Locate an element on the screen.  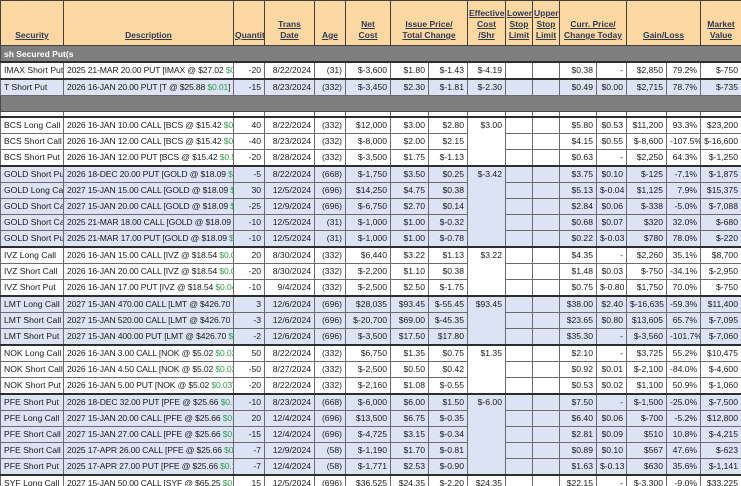
security-cell: GOLD Long Call is located at coordinates (32, 190).